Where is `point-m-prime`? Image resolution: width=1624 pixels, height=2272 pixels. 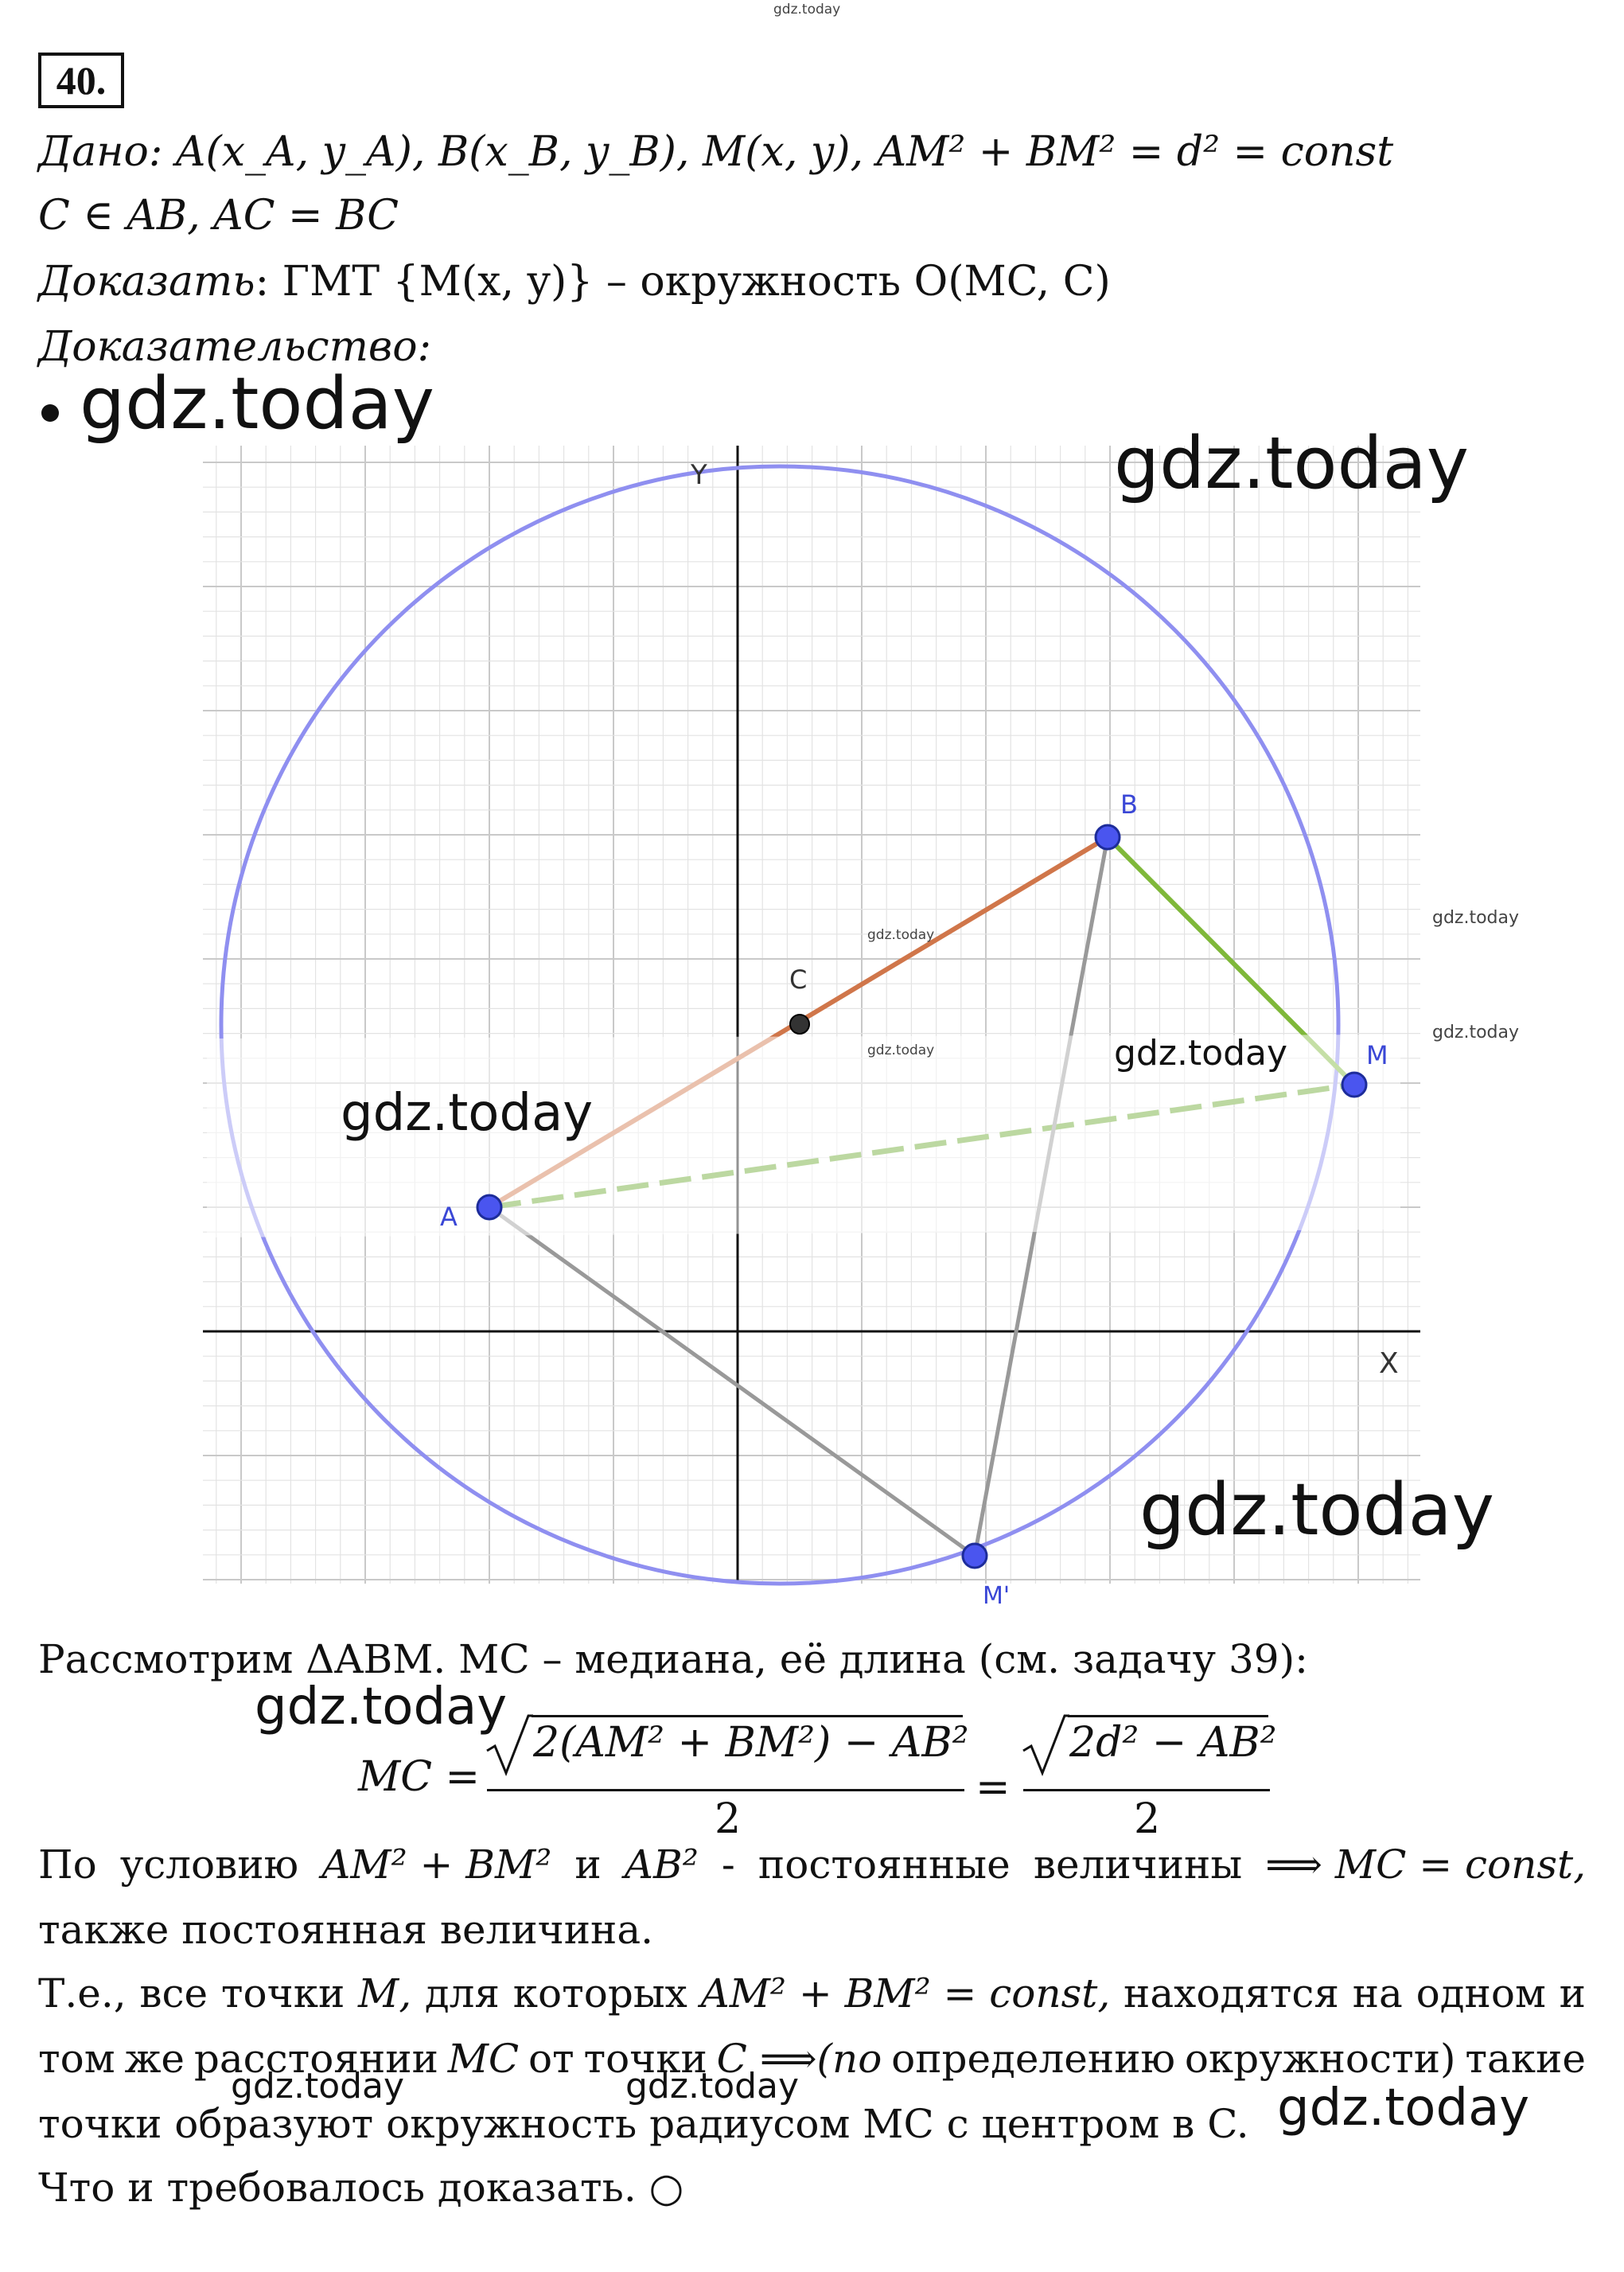
point-m-prime is located at coordinates (974, 1555).